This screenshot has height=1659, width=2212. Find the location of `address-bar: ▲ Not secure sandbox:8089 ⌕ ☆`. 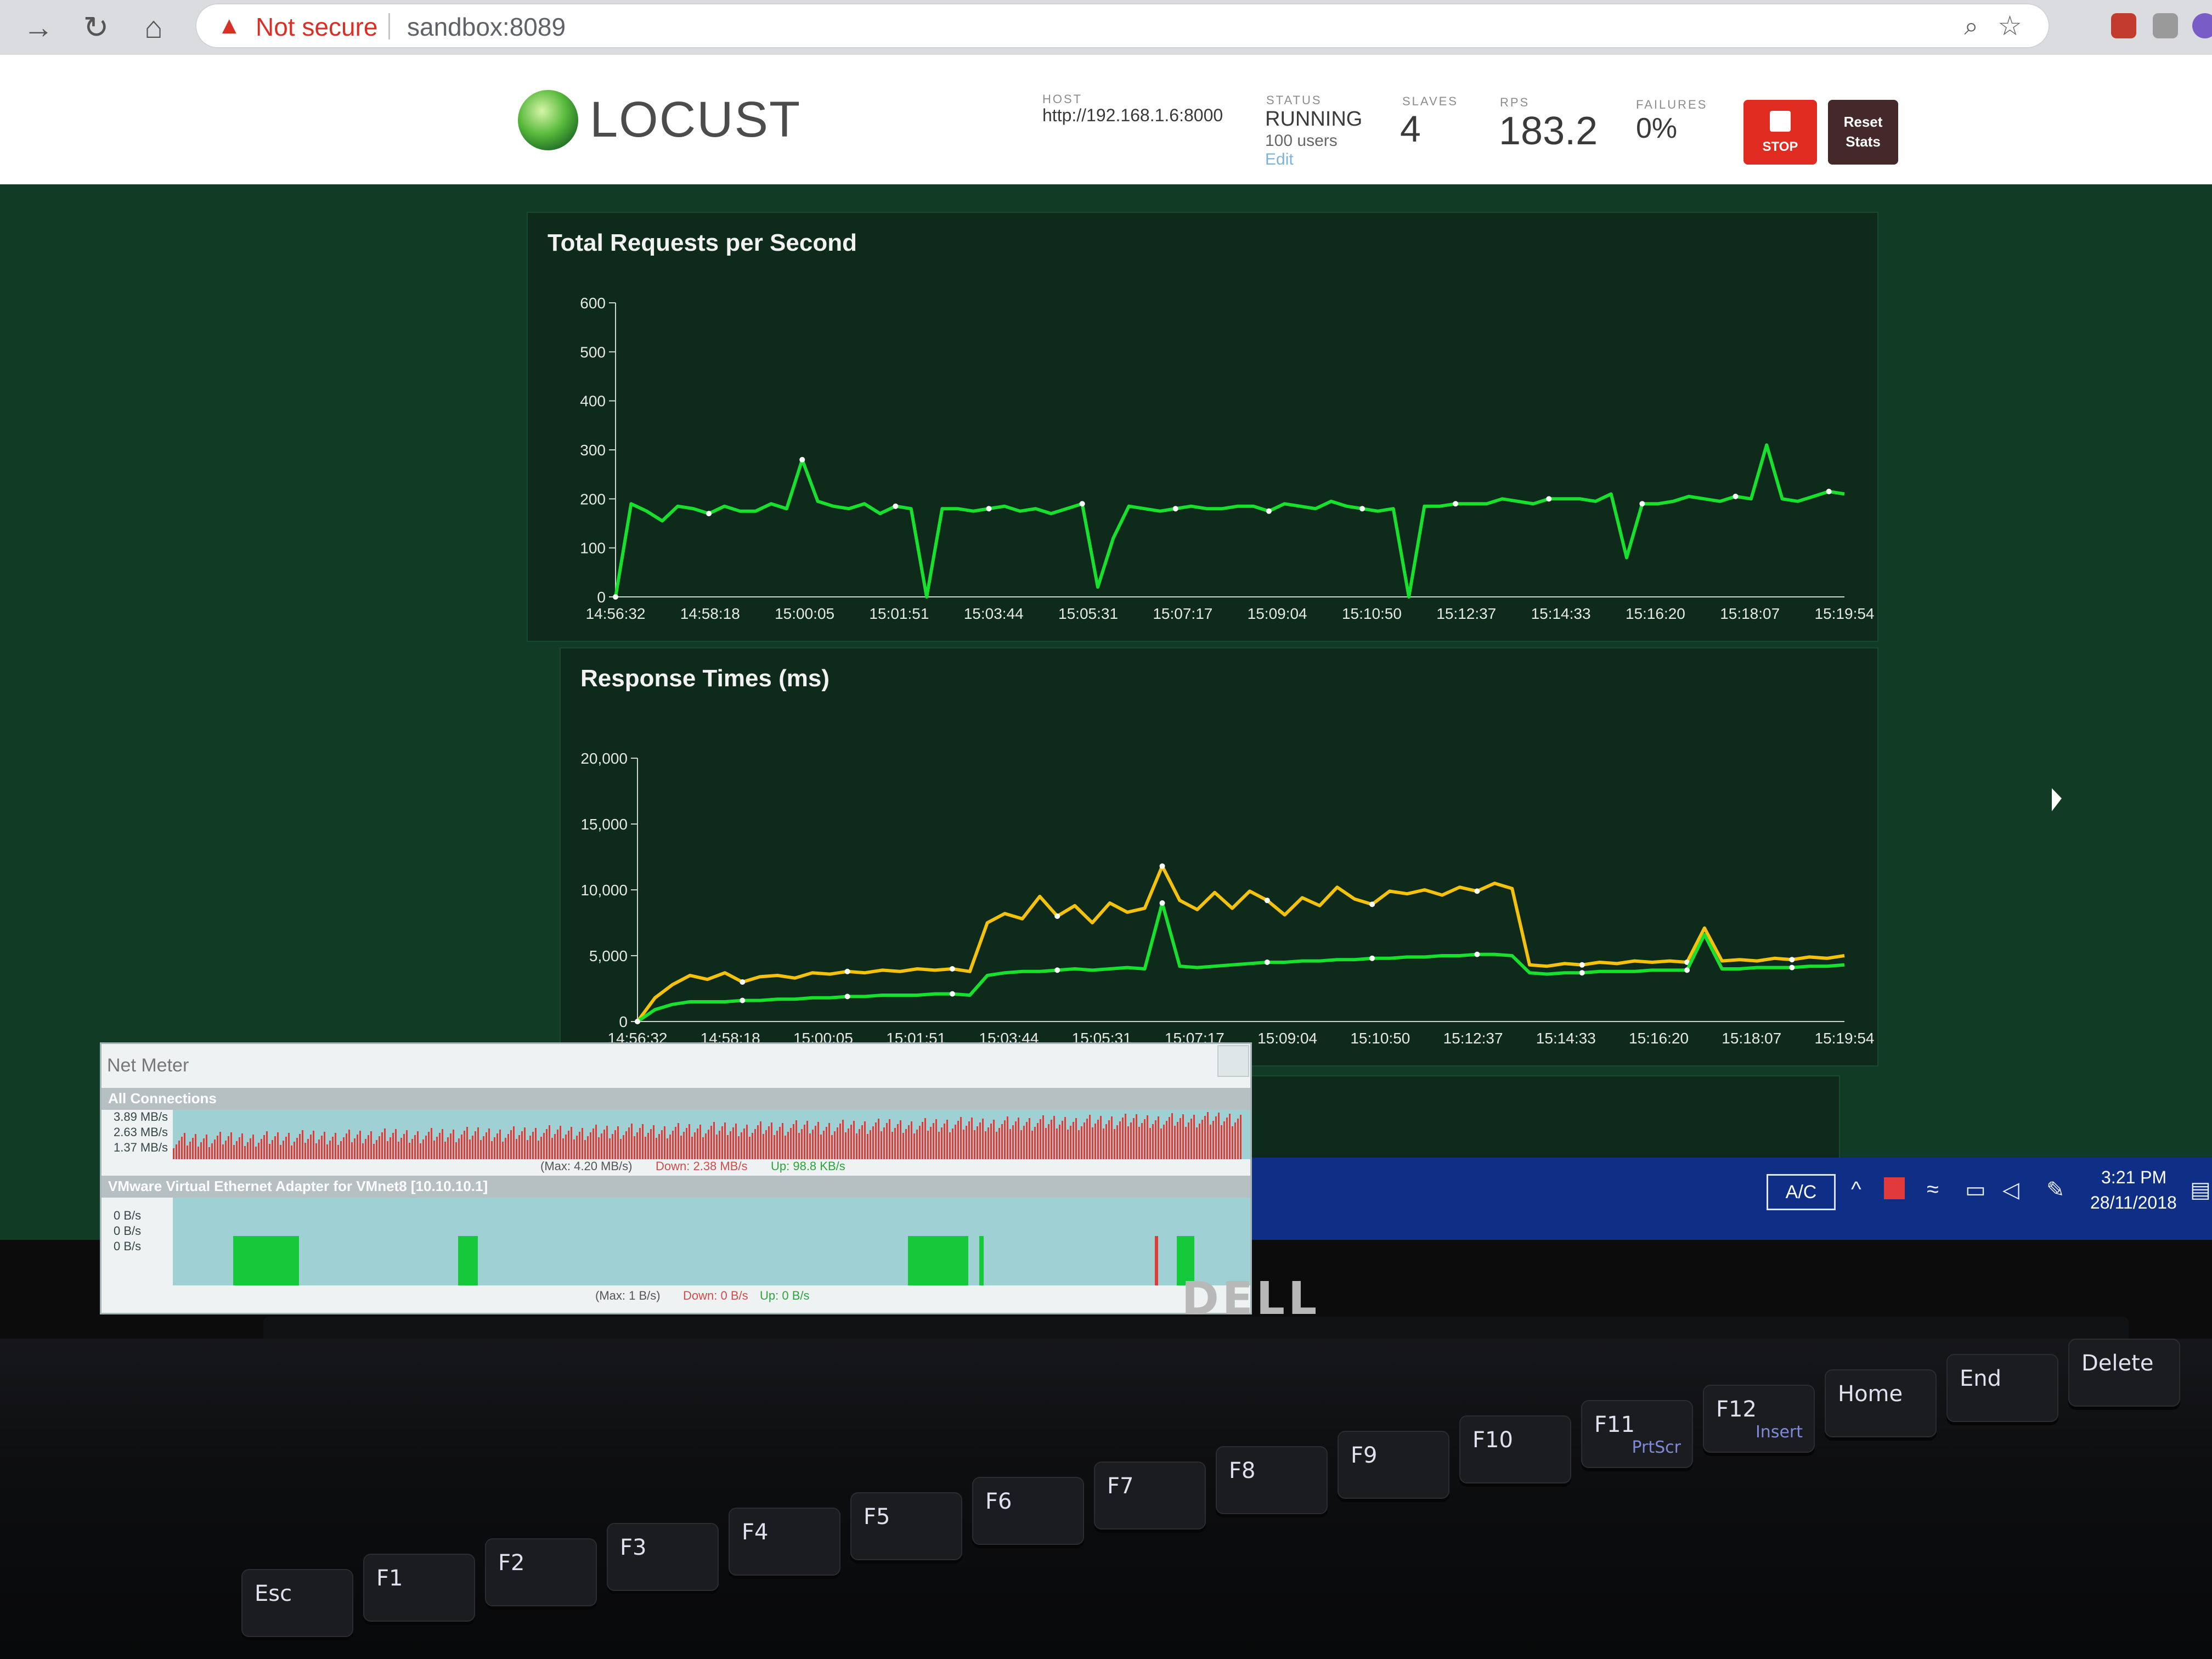

address-bar: ▲ Not secure sandbox:8089 ⌕ ☆ is located at coordinates (1122, 25).